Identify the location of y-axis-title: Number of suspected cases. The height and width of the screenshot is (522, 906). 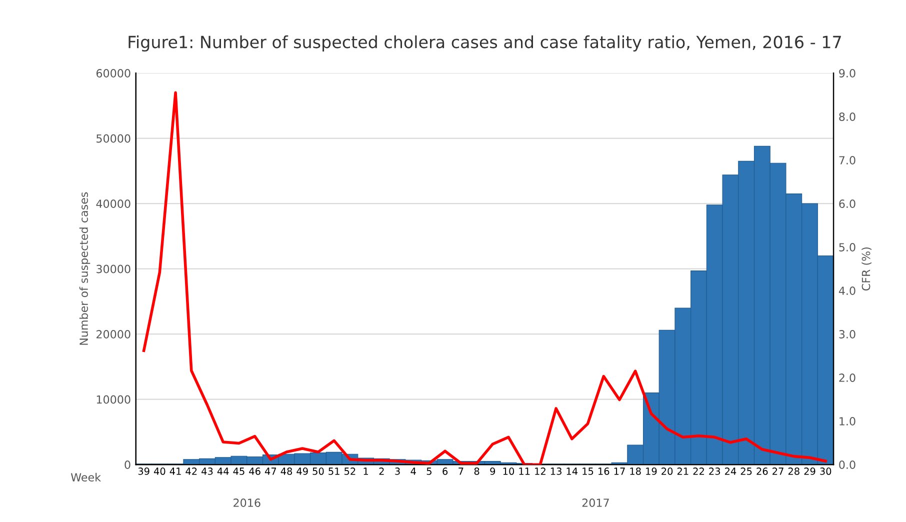
(84, 268).